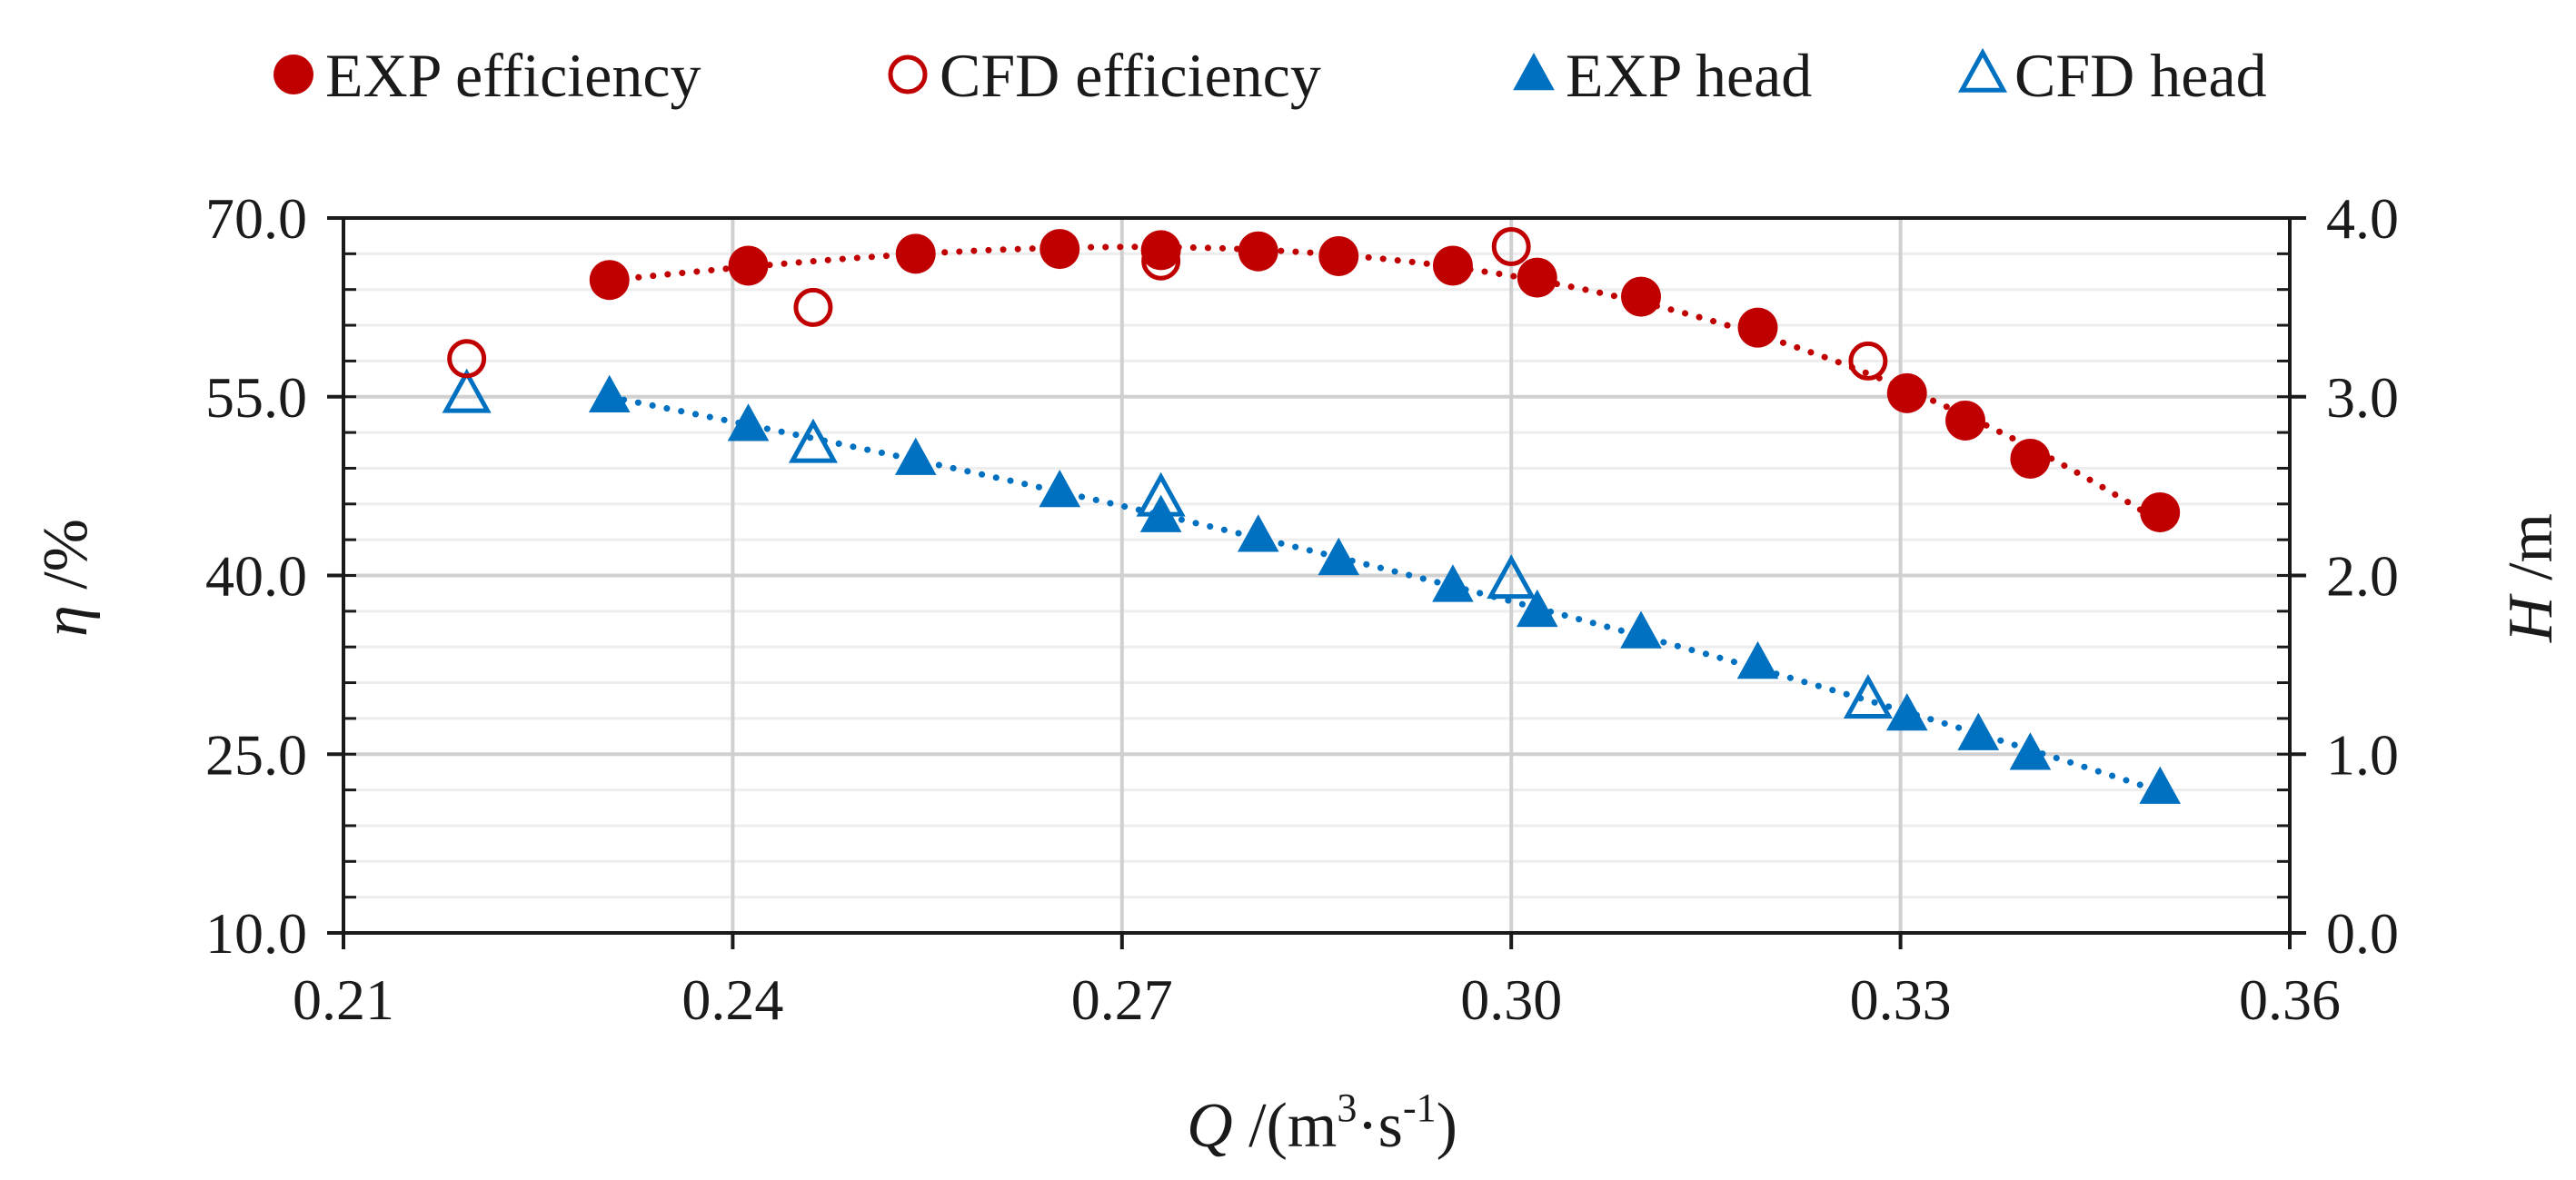 The image size is (2576, 1180). Describe the element at coordinates (1534, 72) in the screenshot. I see `exp-head-legend-marker` at that location.